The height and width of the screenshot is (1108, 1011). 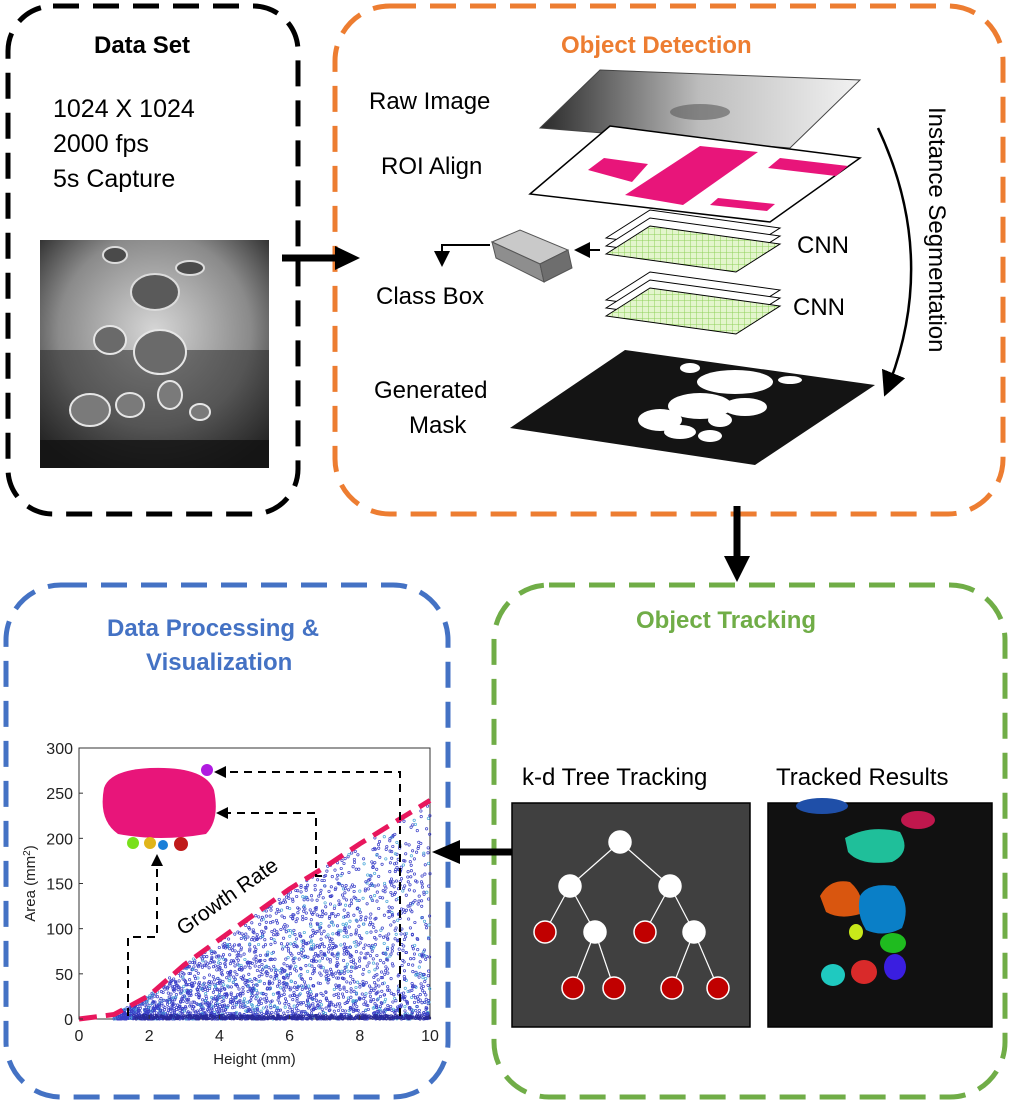 I want to click on generated-label: Generated, so click(x=431, y=390).